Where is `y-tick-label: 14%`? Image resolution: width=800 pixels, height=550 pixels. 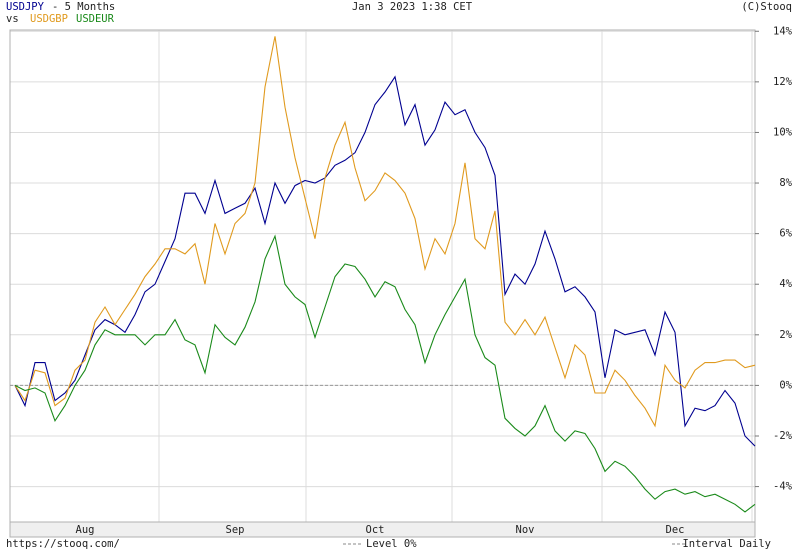
y-tick-label: 14% is located at coordinates (783, 31).